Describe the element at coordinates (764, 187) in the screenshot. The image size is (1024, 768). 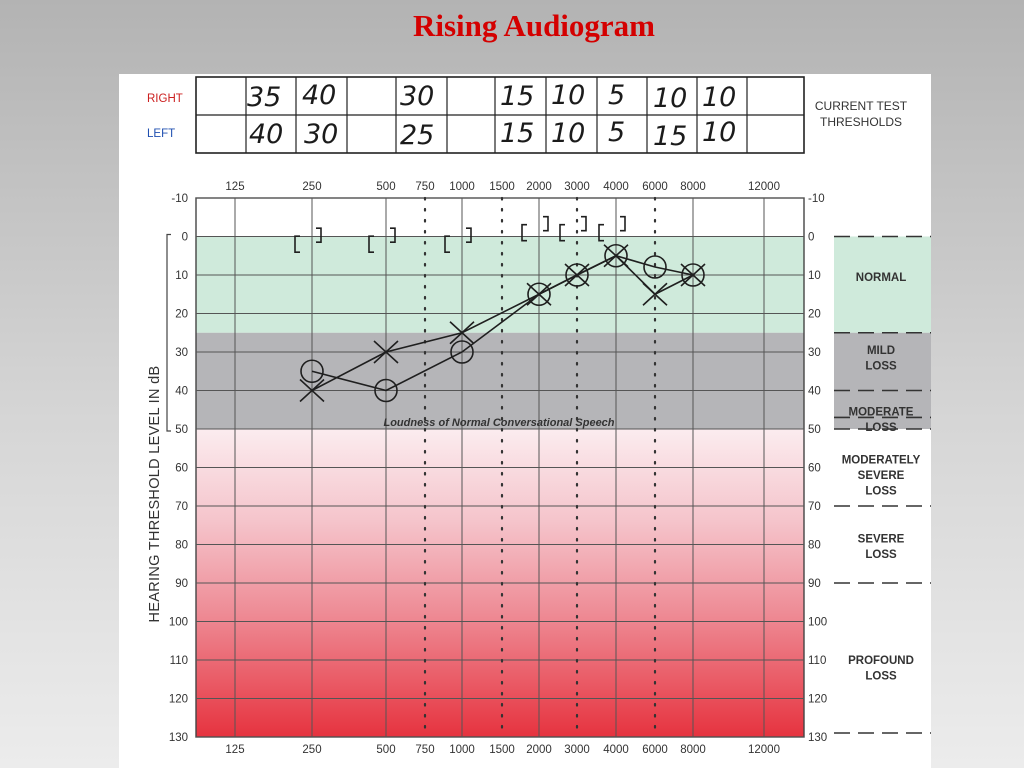
I see `x-tick-top-12000: 12000` at that location.